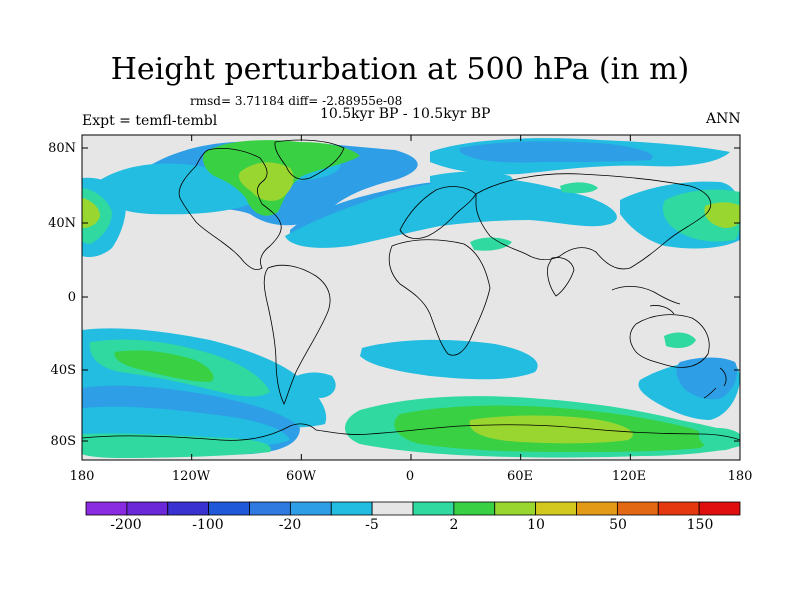 The width and height of the screenshot is (800, 600). I want to click on contour-teal-arabia, so click(491, 244).